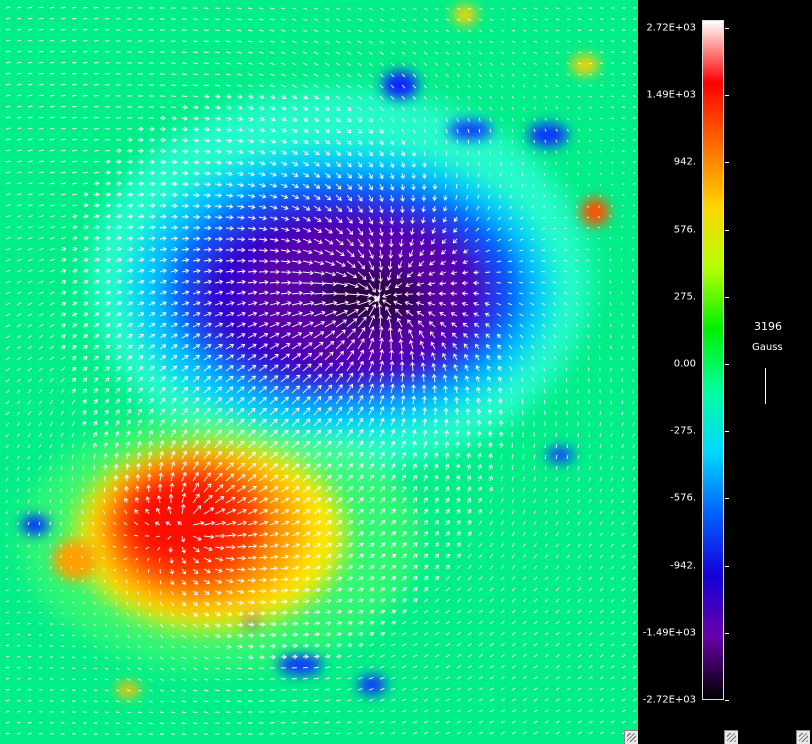 The height and width of the screenshot is (744, 812). Describe the element at coordinates (765, 386) in the screenshot. I see `vector-arrow-icon` at that location.